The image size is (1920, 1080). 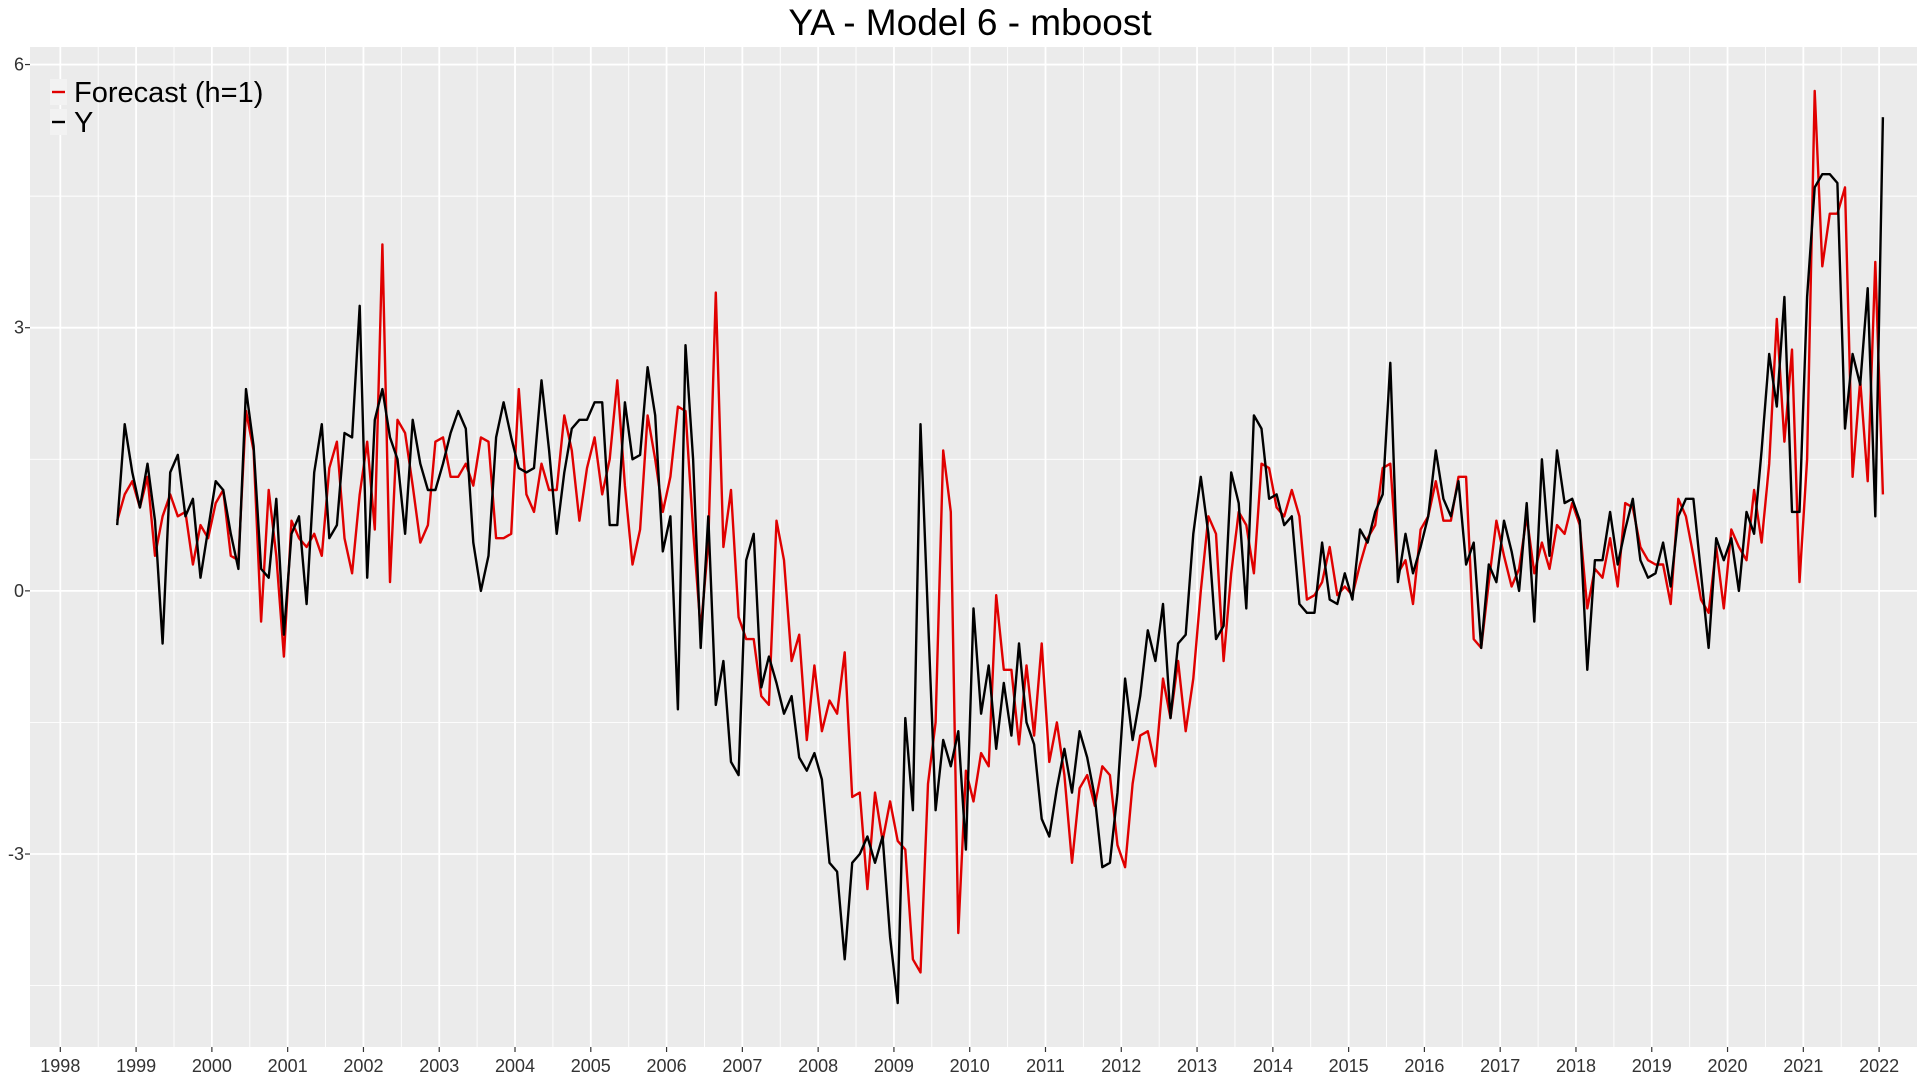 I want to click on x-tick-label: 2008, so click(x=818, y=1066).